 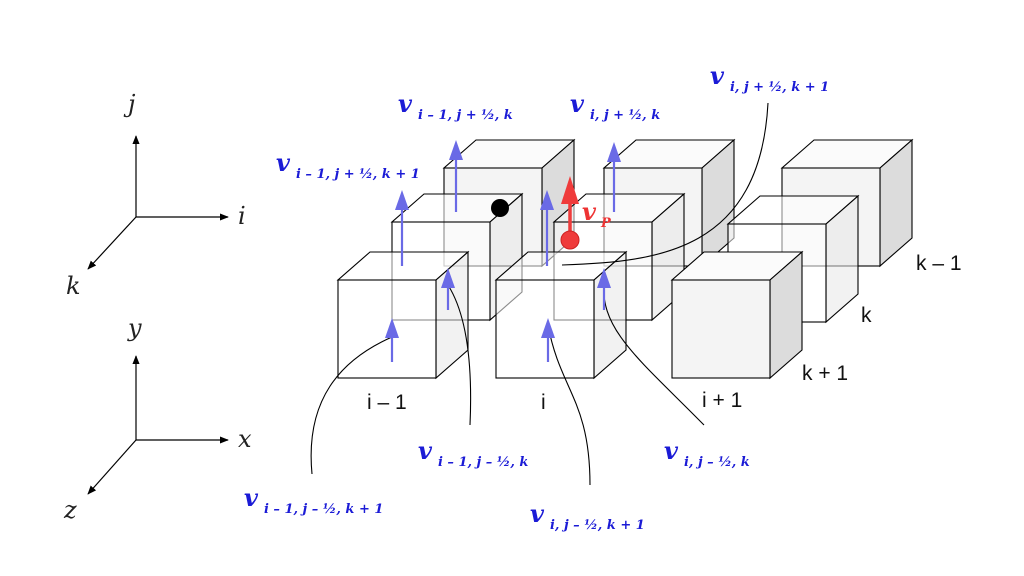 What do you see at coordinates (625, 115) in the screenshot?
I see `label-v-sub: i, j + ½, k` at bounding box center [625, 115].